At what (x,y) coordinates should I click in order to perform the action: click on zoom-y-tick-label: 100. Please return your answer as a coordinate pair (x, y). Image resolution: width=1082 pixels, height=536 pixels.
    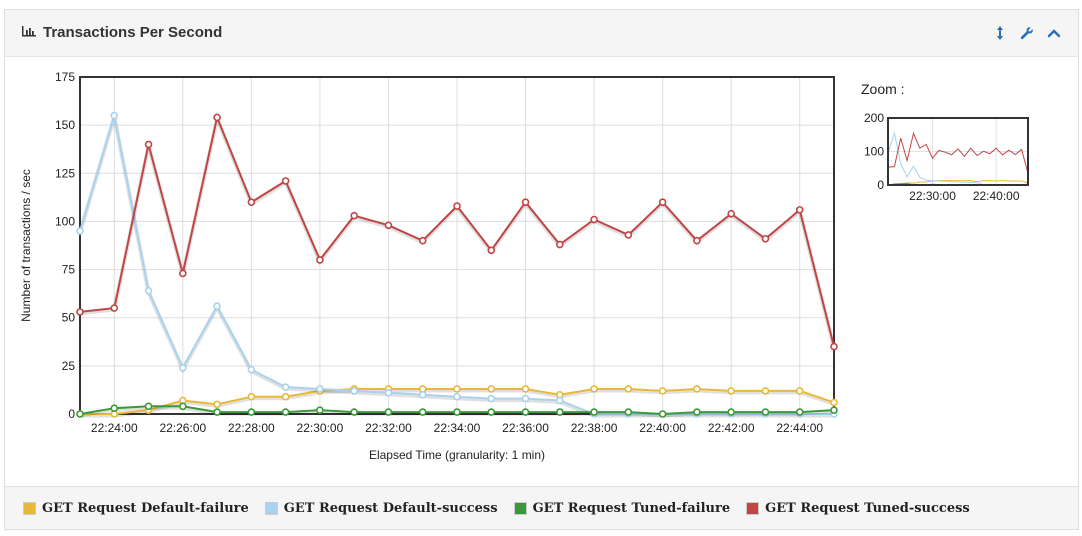
    Looking at the image, I should click on (874, 152).